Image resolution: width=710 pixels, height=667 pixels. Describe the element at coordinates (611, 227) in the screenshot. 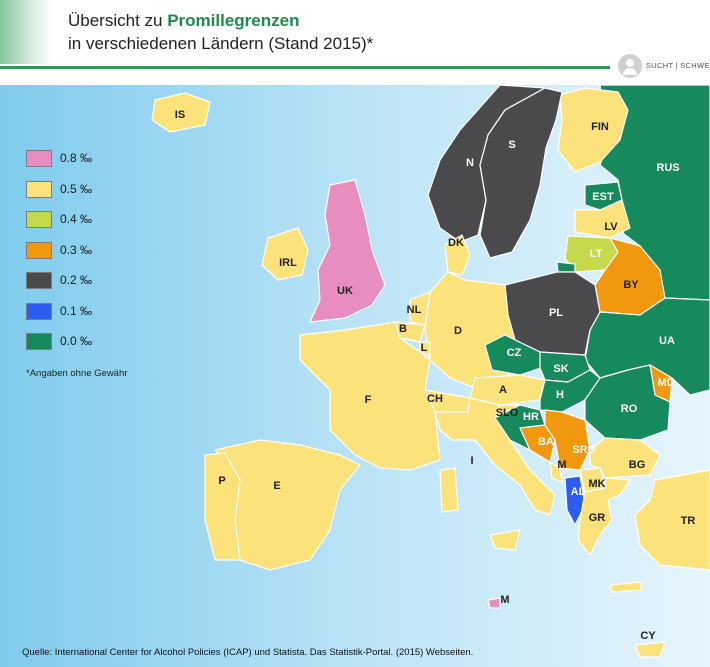

I see `label-LV: LV` at that location.